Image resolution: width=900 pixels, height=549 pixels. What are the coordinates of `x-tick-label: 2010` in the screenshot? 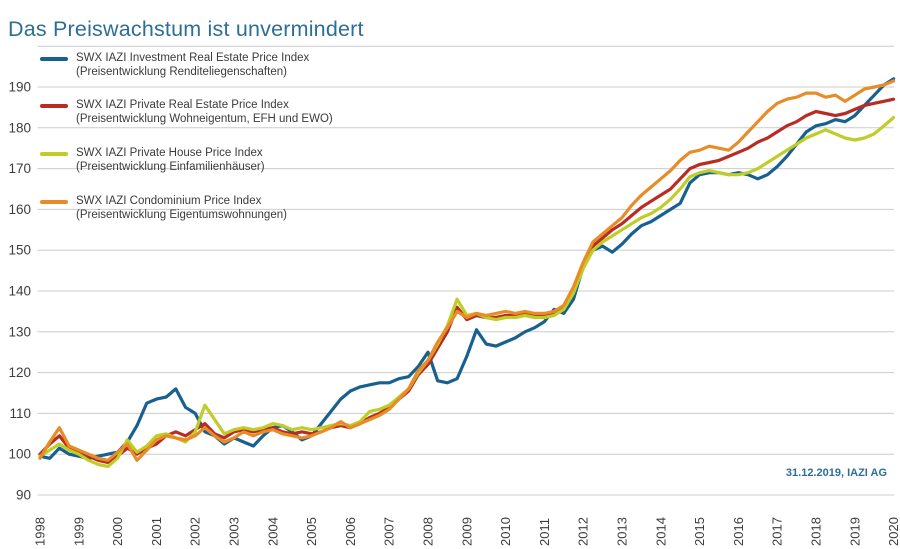 It's located at (505, 531).